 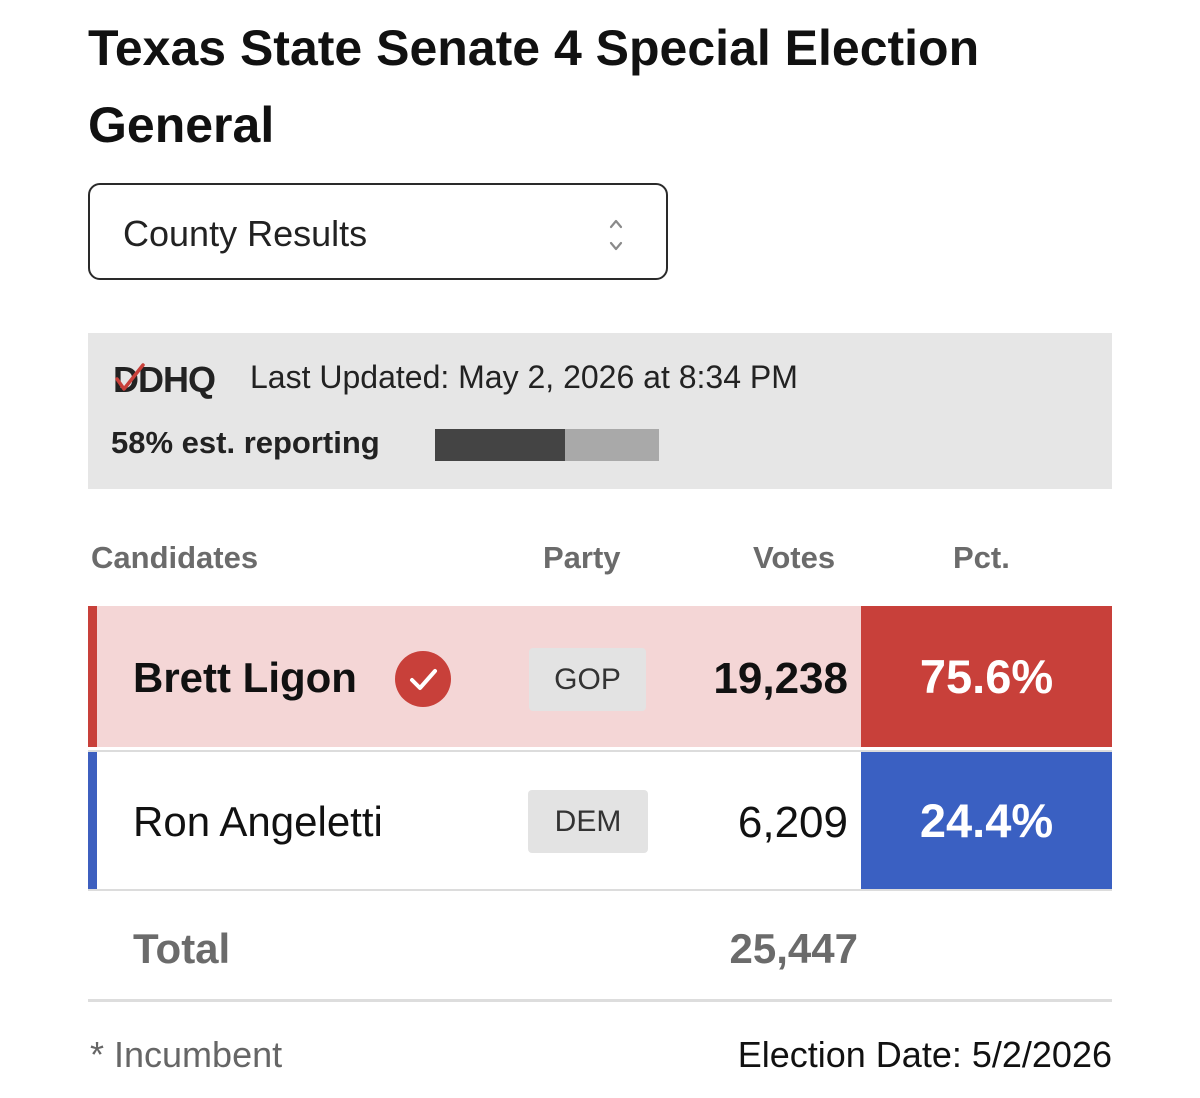 I want to click on last-updated: Last Updated: May 2, 2026 at 8:34 PM, so click(x=524, y=377).